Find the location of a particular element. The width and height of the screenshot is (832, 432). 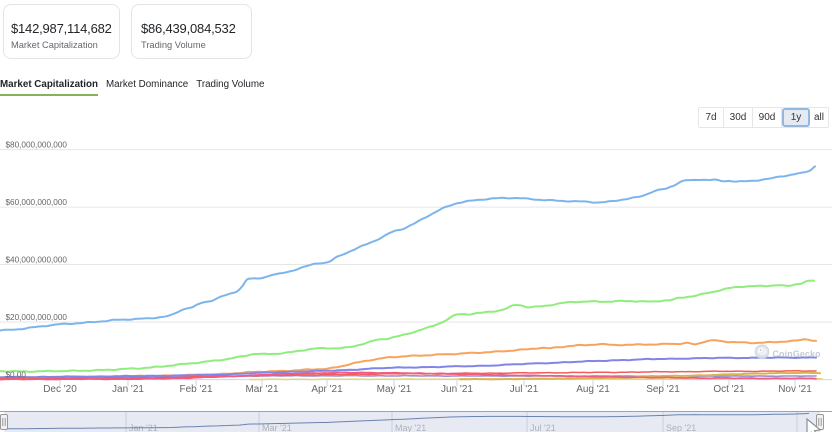

svg-text: Nov '21 is located at coordinates (795, 389).